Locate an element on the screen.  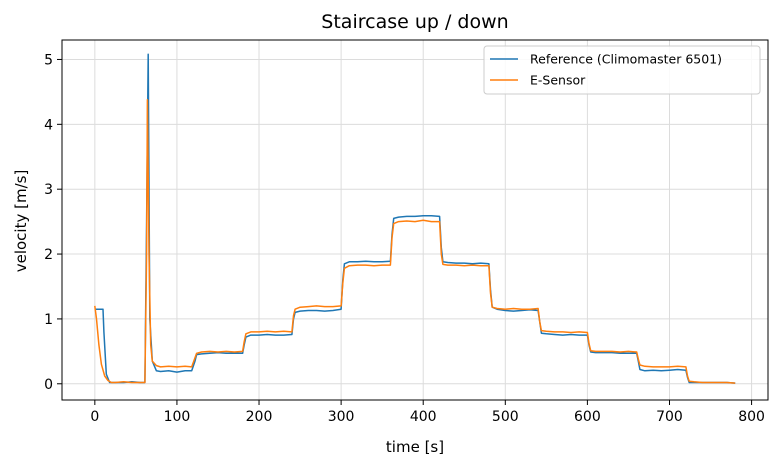
y-tick-label: 0 is located at coordinates (48, 385).